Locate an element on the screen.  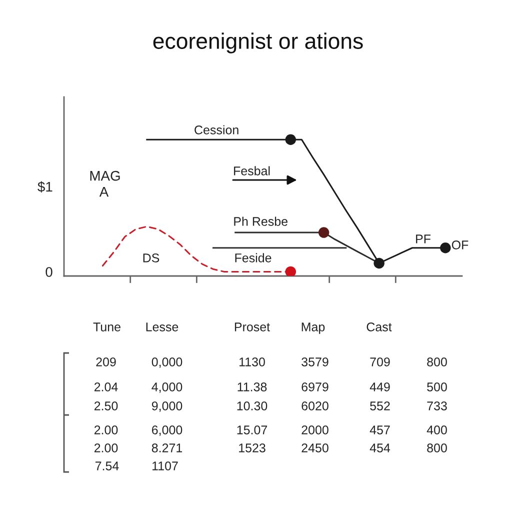
text: 6979 is located at coordinates (315, 387).